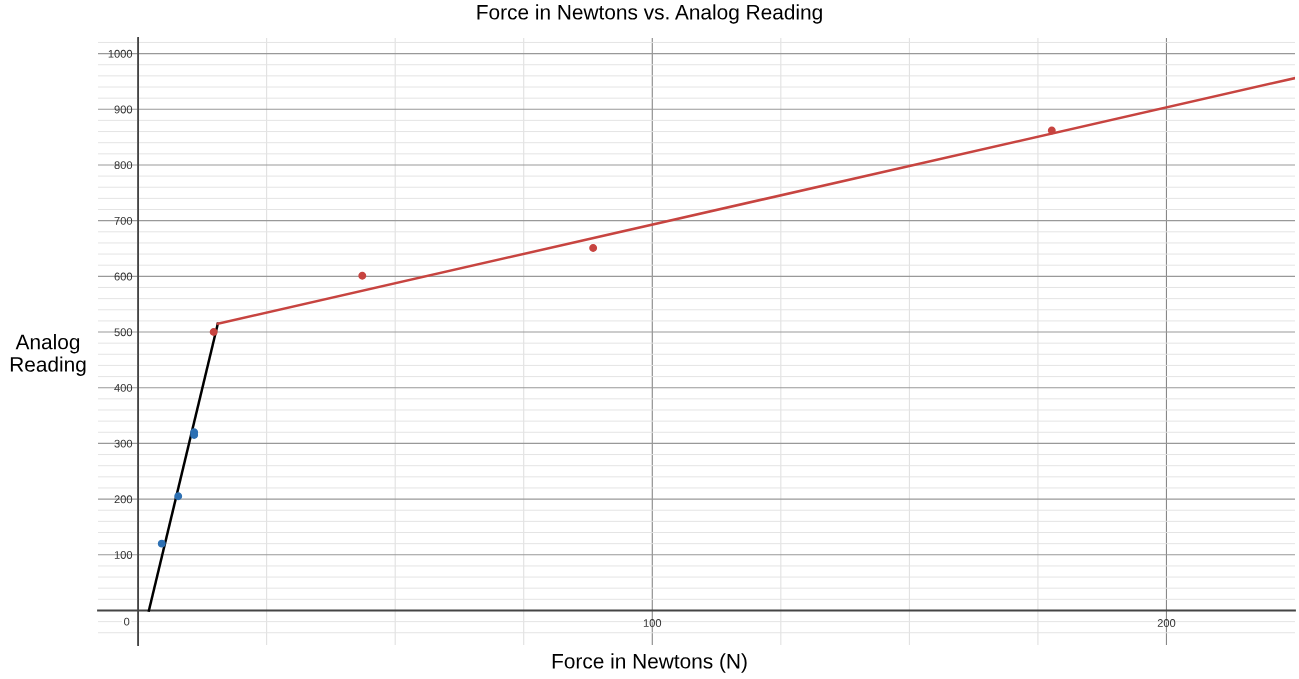  I want to click on y-tick-label: 600, so click(123, 276).